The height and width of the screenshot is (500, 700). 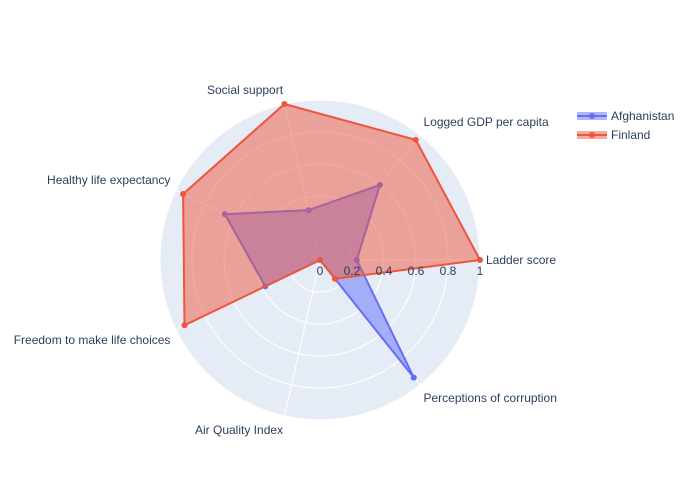 What do you see at coordinates (245, 90) in the screenshot?
I see `axis-label: Social support` at bounding box center [245, 90].